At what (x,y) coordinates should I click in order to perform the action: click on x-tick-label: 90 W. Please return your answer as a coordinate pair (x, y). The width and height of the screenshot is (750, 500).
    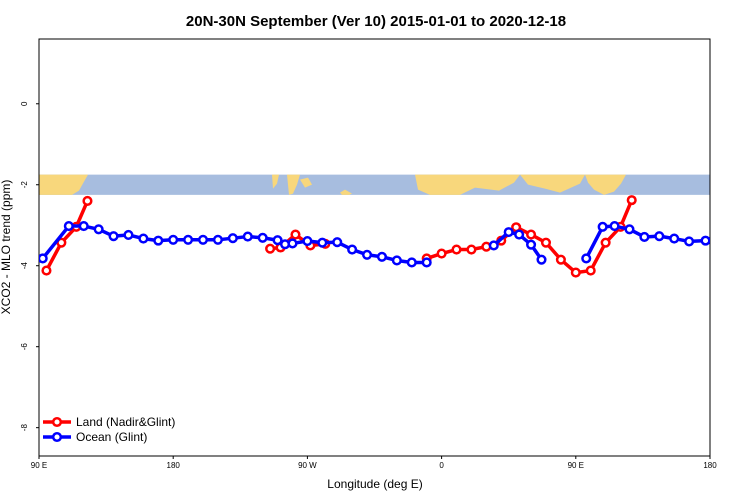
    Looking at the image, I should click on (307, 465).